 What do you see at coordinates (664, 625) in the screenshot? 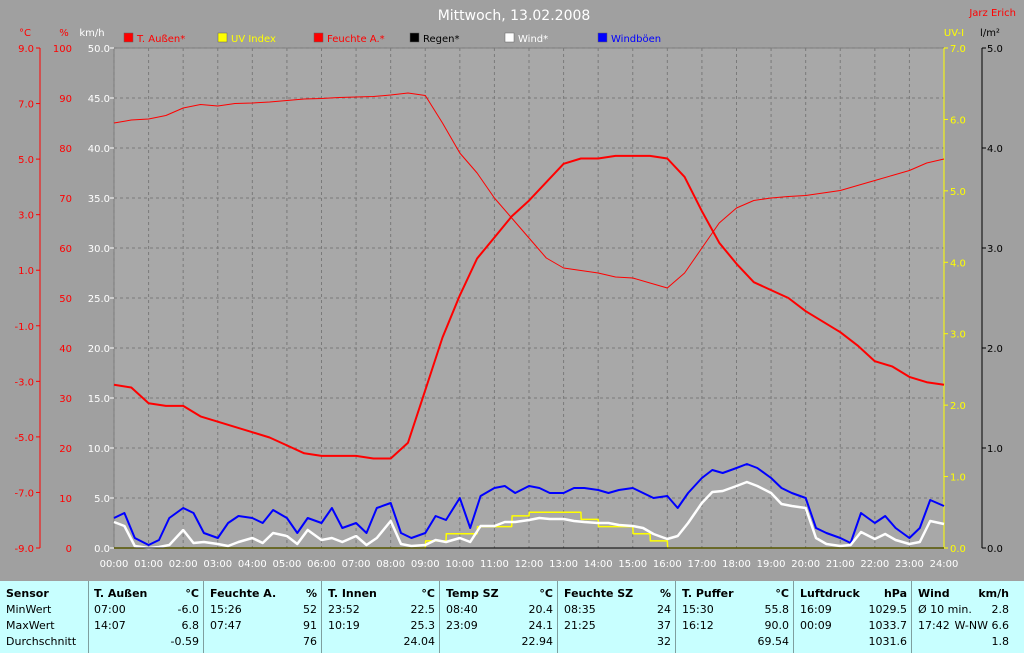
I see `stat-value: 37` at bounding box center [664, 625].